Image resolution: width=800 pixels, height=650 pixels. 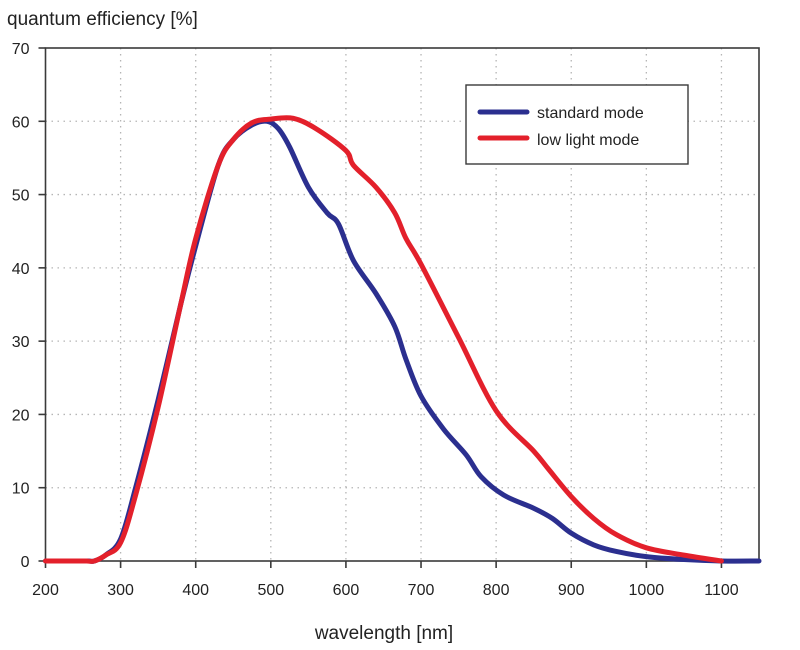 I want to click on legend-label-standard-mode: standard mode, so click(x=590, y=113).